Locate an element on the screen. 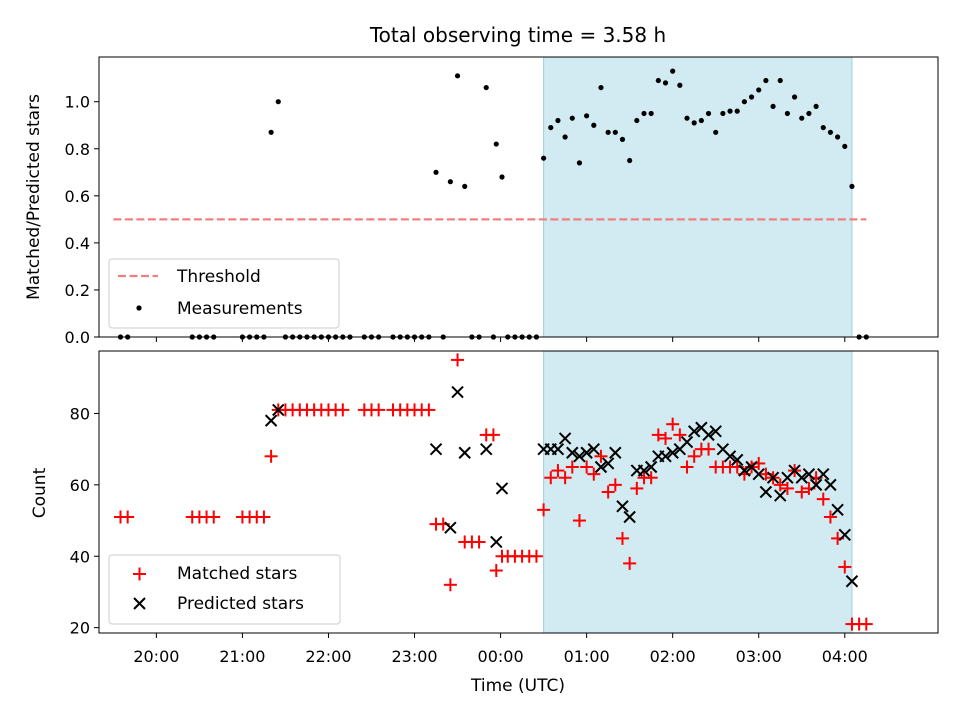 The image size is (960, 720). ratio-y-ticks: 0.0 0.2 0.4 0.6 0.8 1.0 is located at coordinates (82, 220).